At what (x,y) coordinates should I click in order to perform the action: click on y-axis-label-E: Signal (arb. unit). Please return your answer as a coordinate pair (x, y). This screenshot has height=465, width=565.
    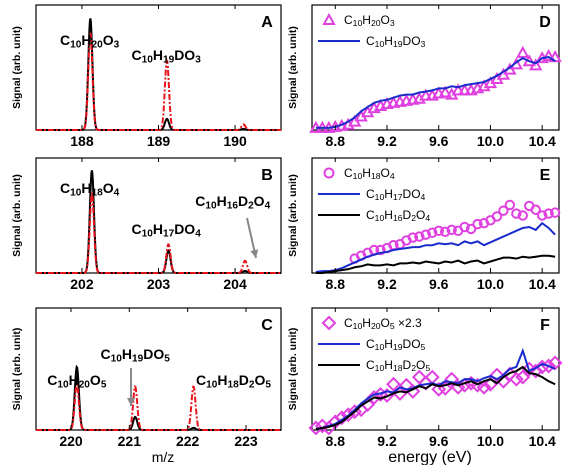
    Looking at the image, I should click on (293, 215).